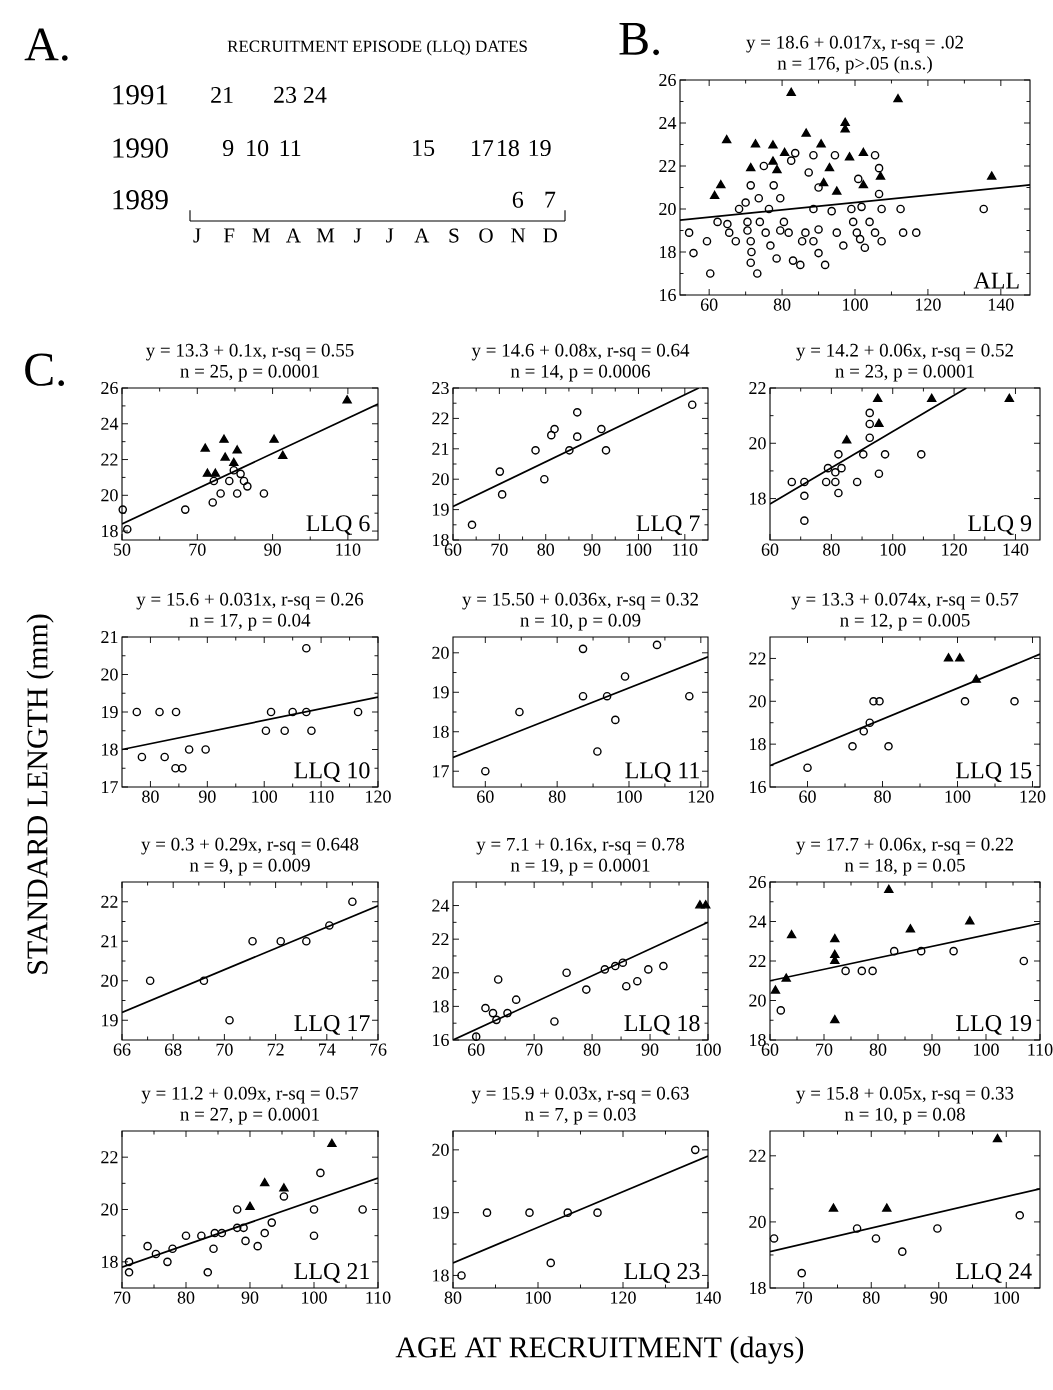  Describe the element at coordinates (639, 39) in the screenshot. I see `text: B.` at that location.